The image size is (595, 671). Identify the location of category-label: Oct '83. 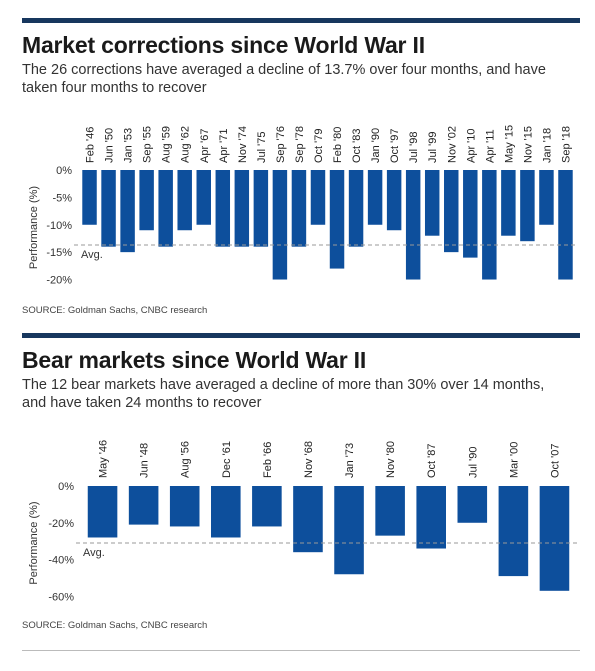
(357, 145).